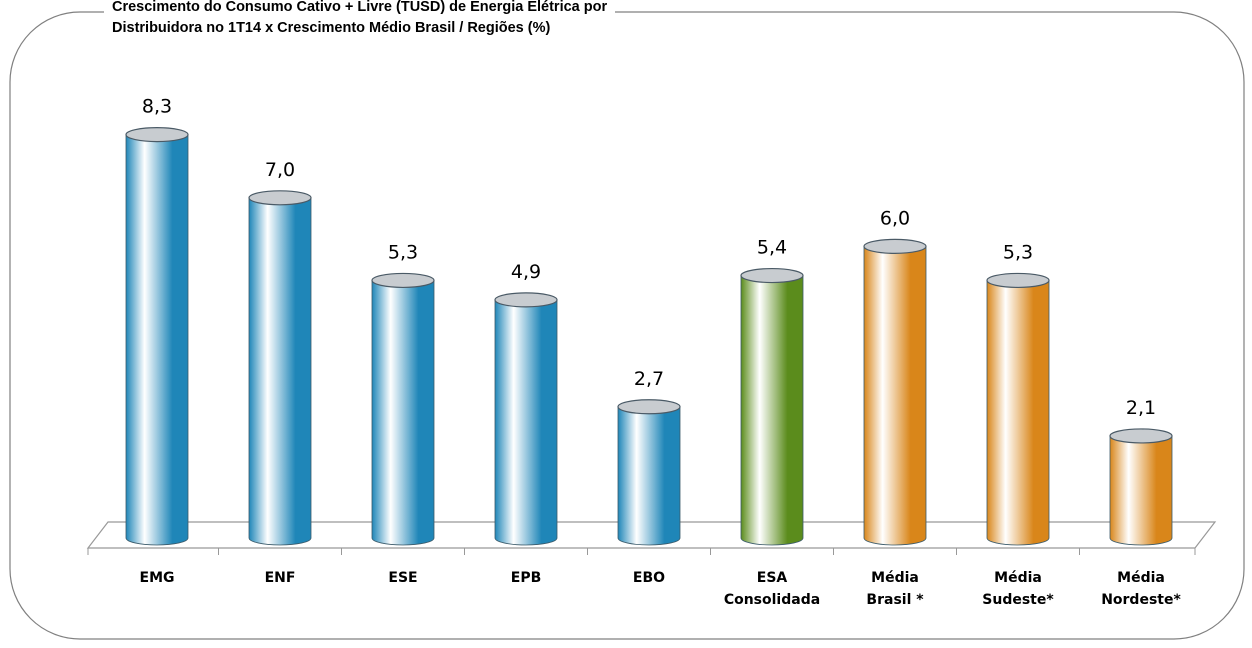  I want to click on value-label: 4,9, so click(526, 272).